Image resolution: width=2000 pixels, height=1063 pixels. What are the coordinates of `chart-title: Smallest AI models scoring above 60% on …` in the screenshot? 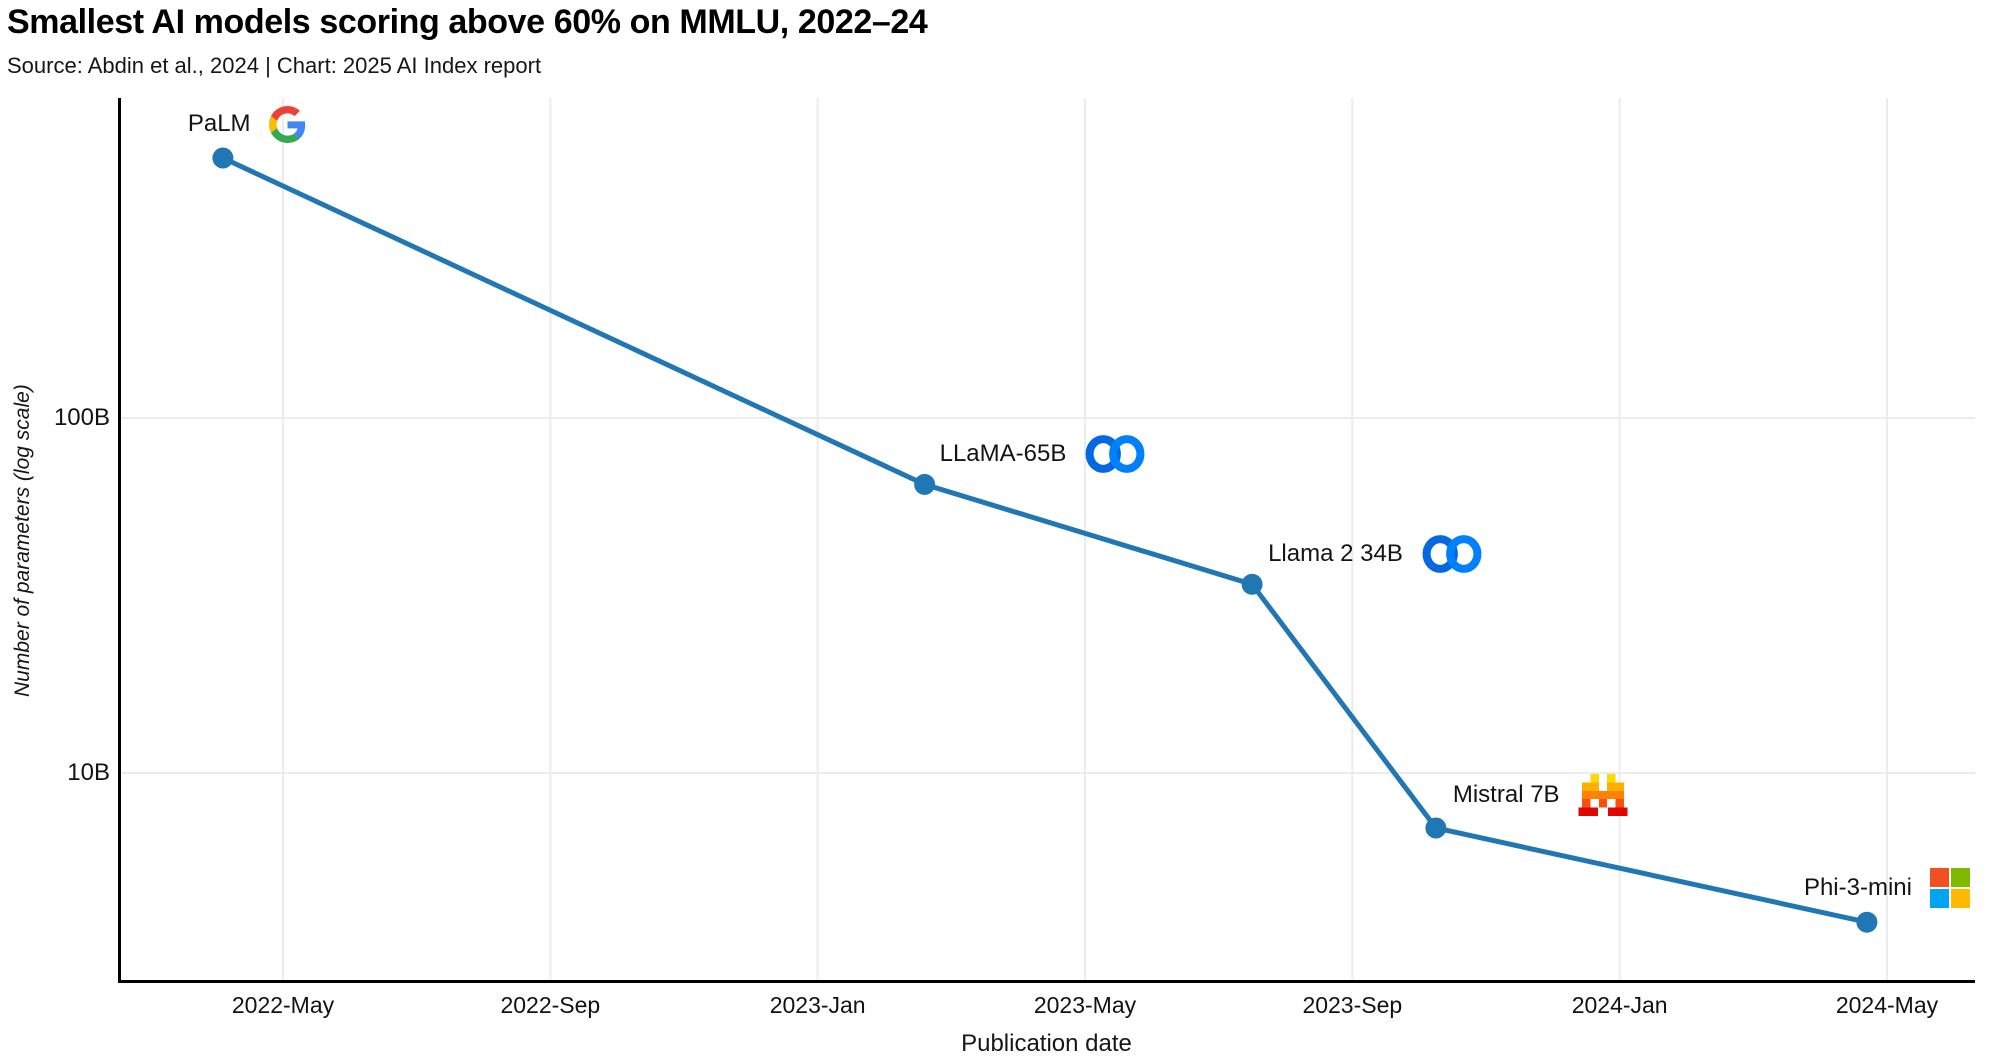 It's located at (467, 22).